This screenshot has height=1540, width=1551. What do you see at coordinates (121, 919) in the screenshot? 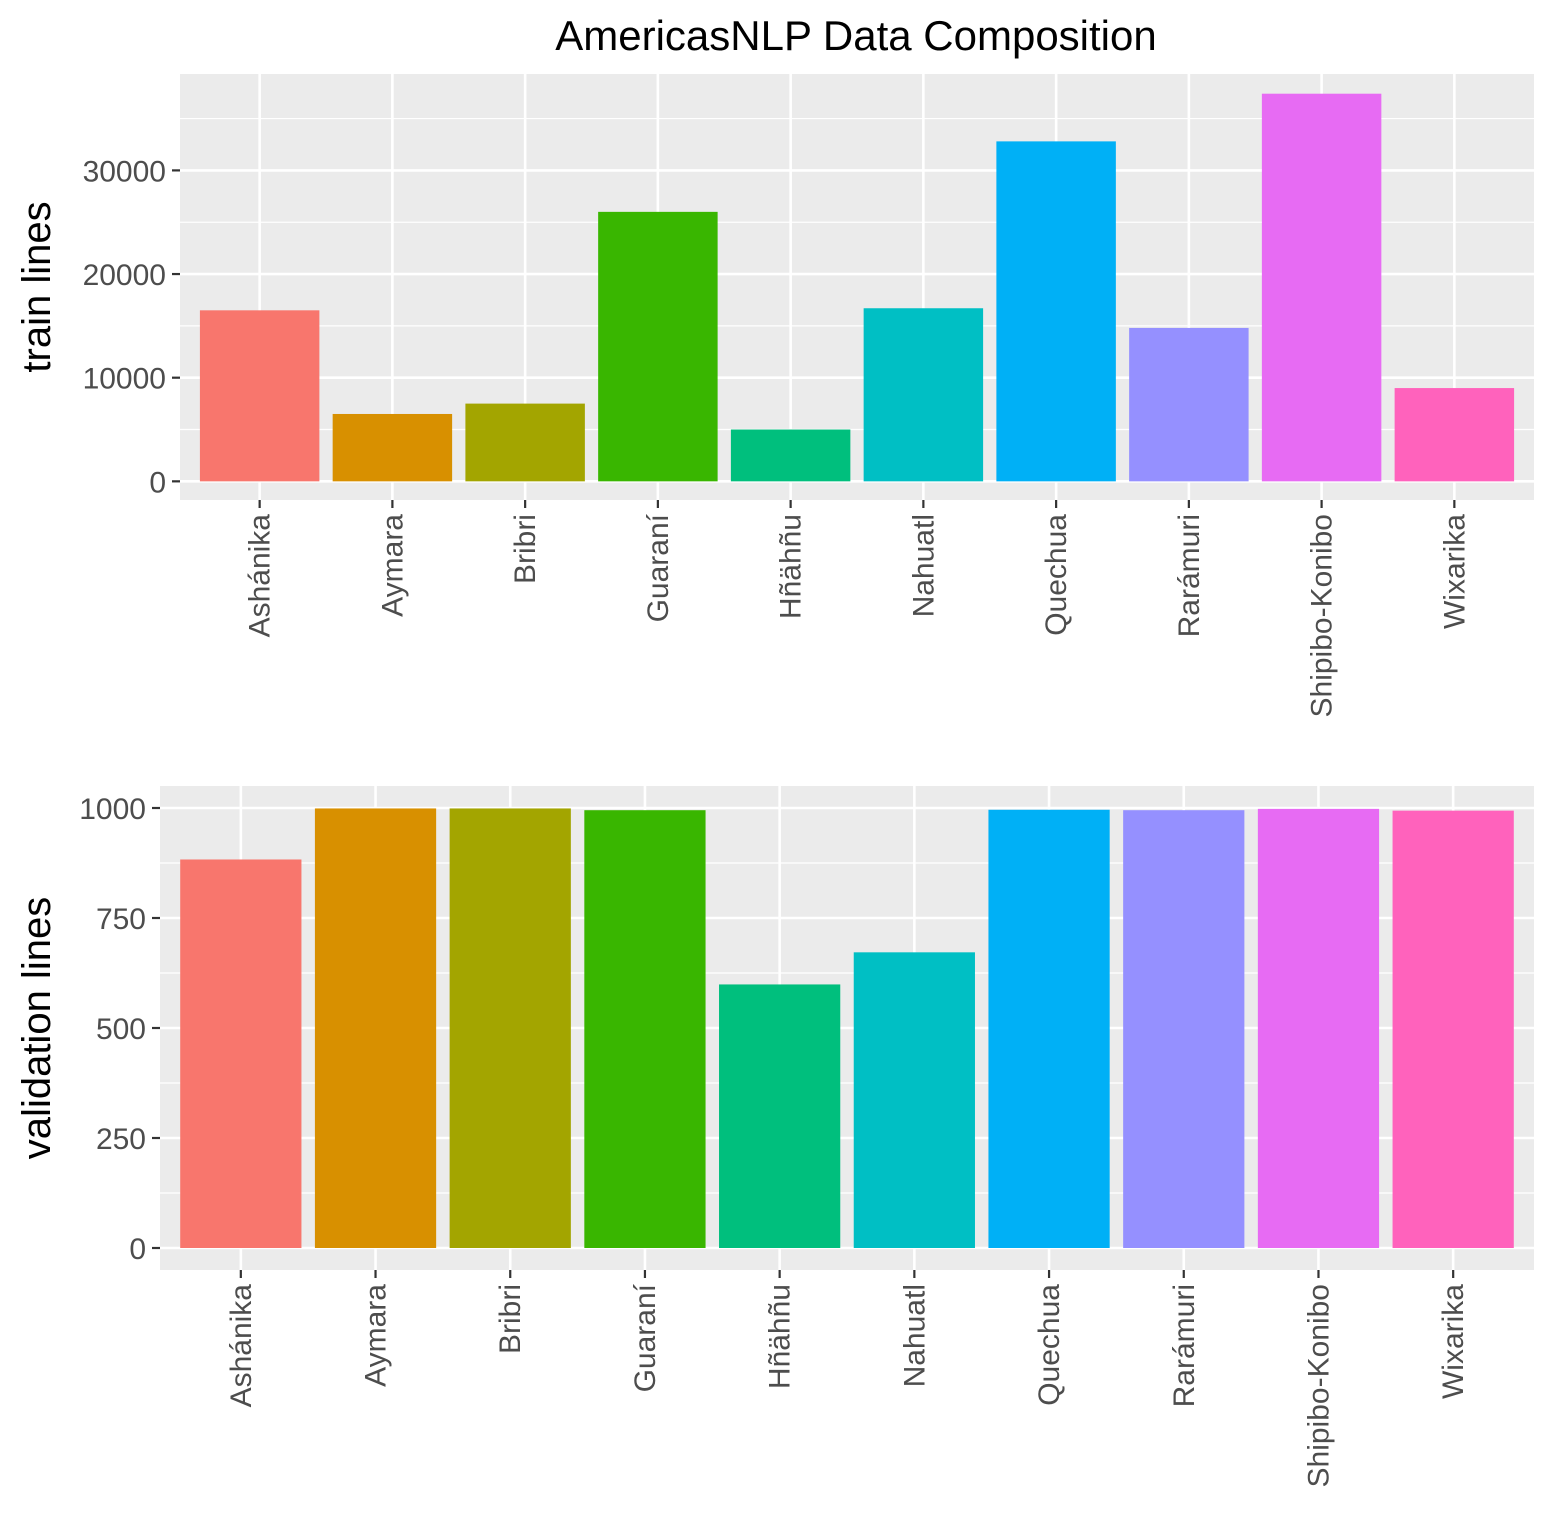
I see `validation-y-tick-label: 750` at bounding box center [121, 919].